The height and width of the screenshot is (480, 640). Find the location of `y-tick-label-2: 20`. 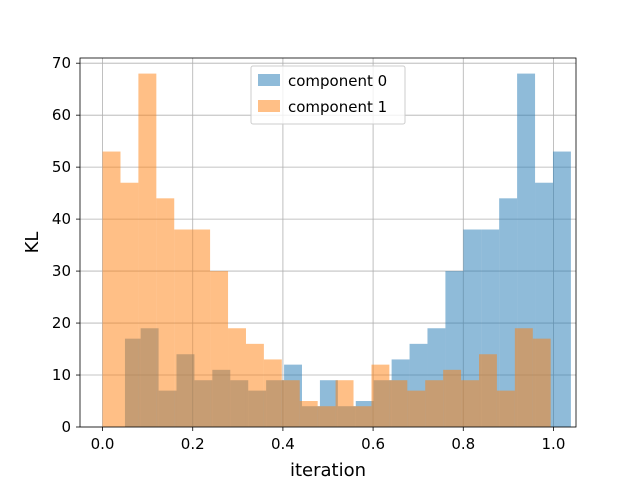

y-tick-label-2: 20 is located at coordinates (61, 323).